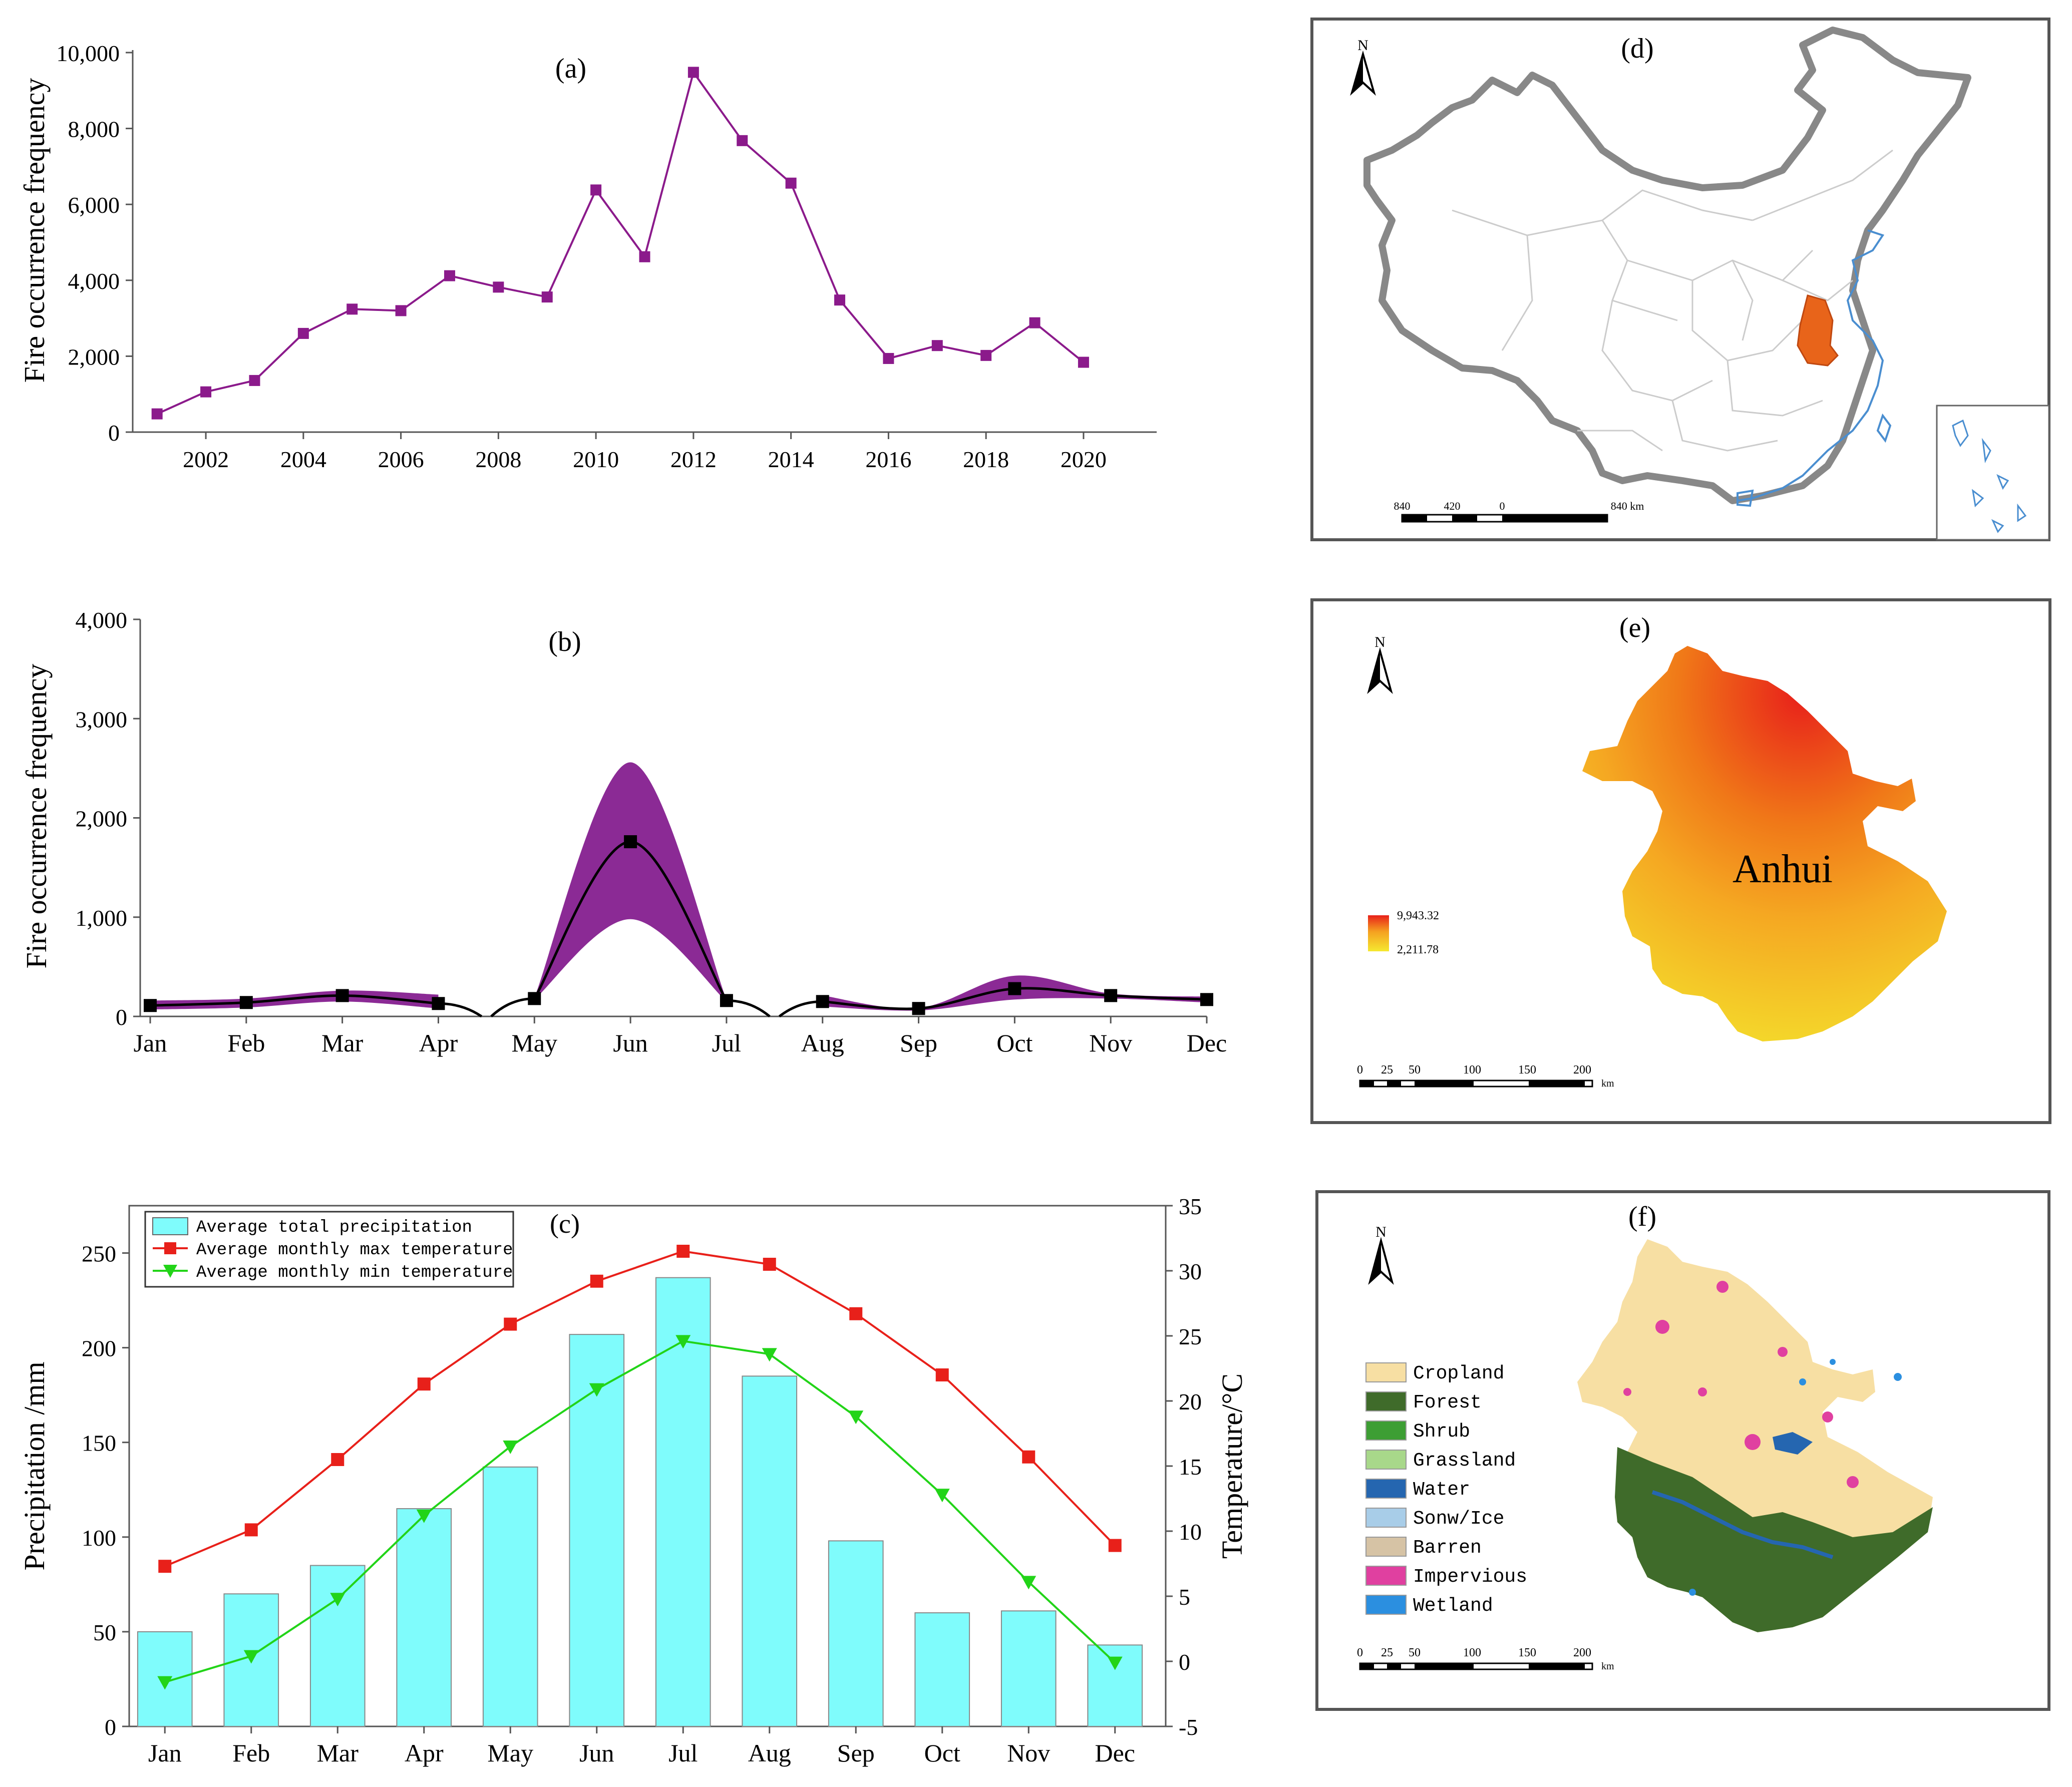 This screenshot has height=1787, width=2072. Describe the element at coordinates (856, 1753) in the screenshot. I see `chart-c-x-tick-label: Sep` at that location.